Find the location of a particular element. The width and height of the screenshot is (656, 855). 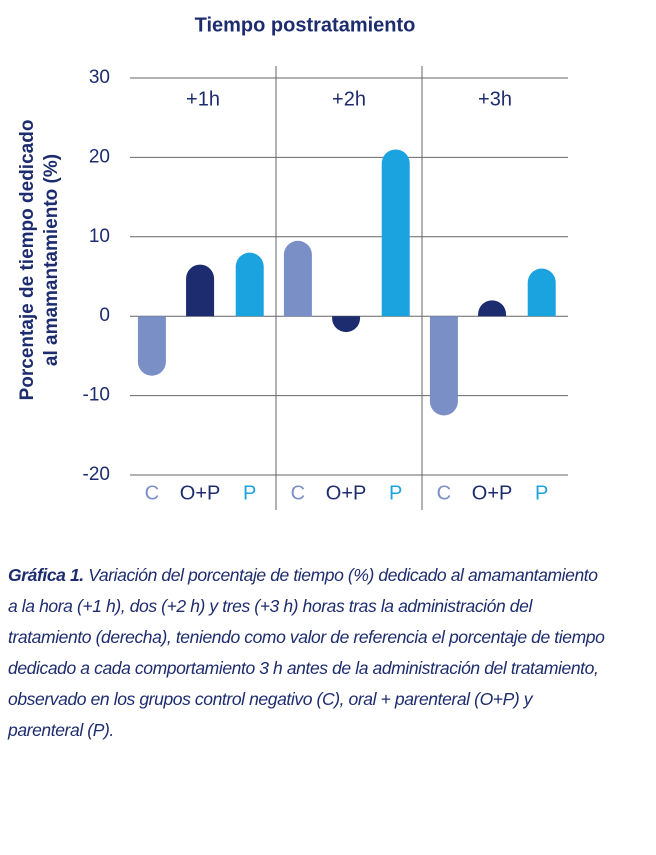

group-label: +2h is located at coordinates (349, 99).